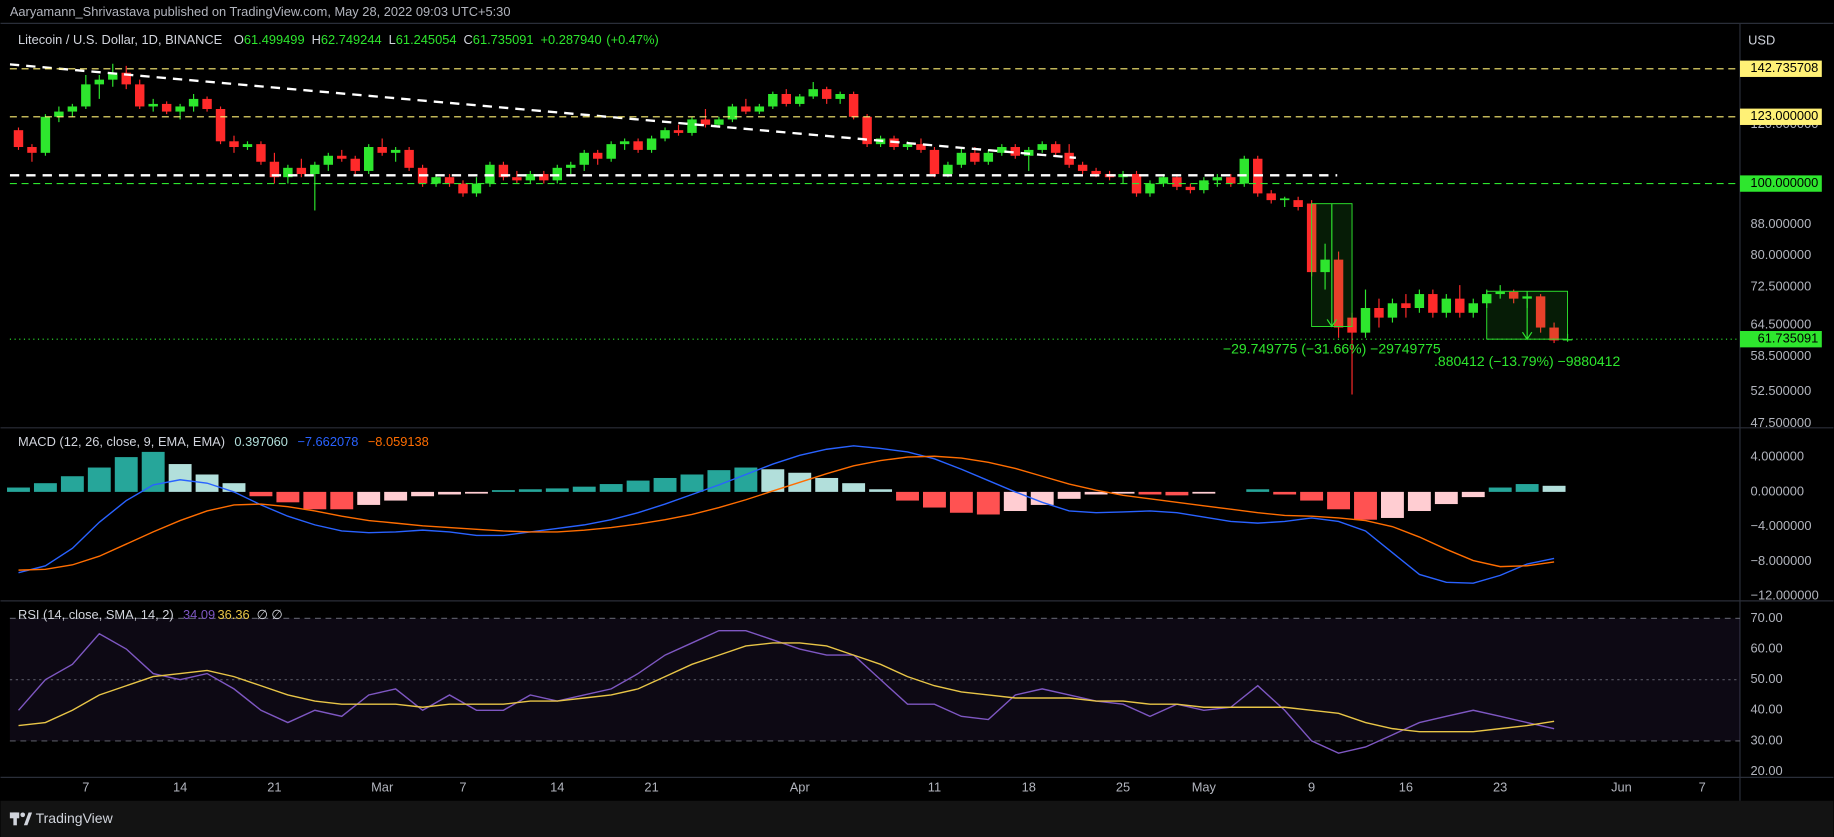 The height and width of the screenshot is (837, 1834). I want to click on legend-value: −8.059138, so click(398, 441).